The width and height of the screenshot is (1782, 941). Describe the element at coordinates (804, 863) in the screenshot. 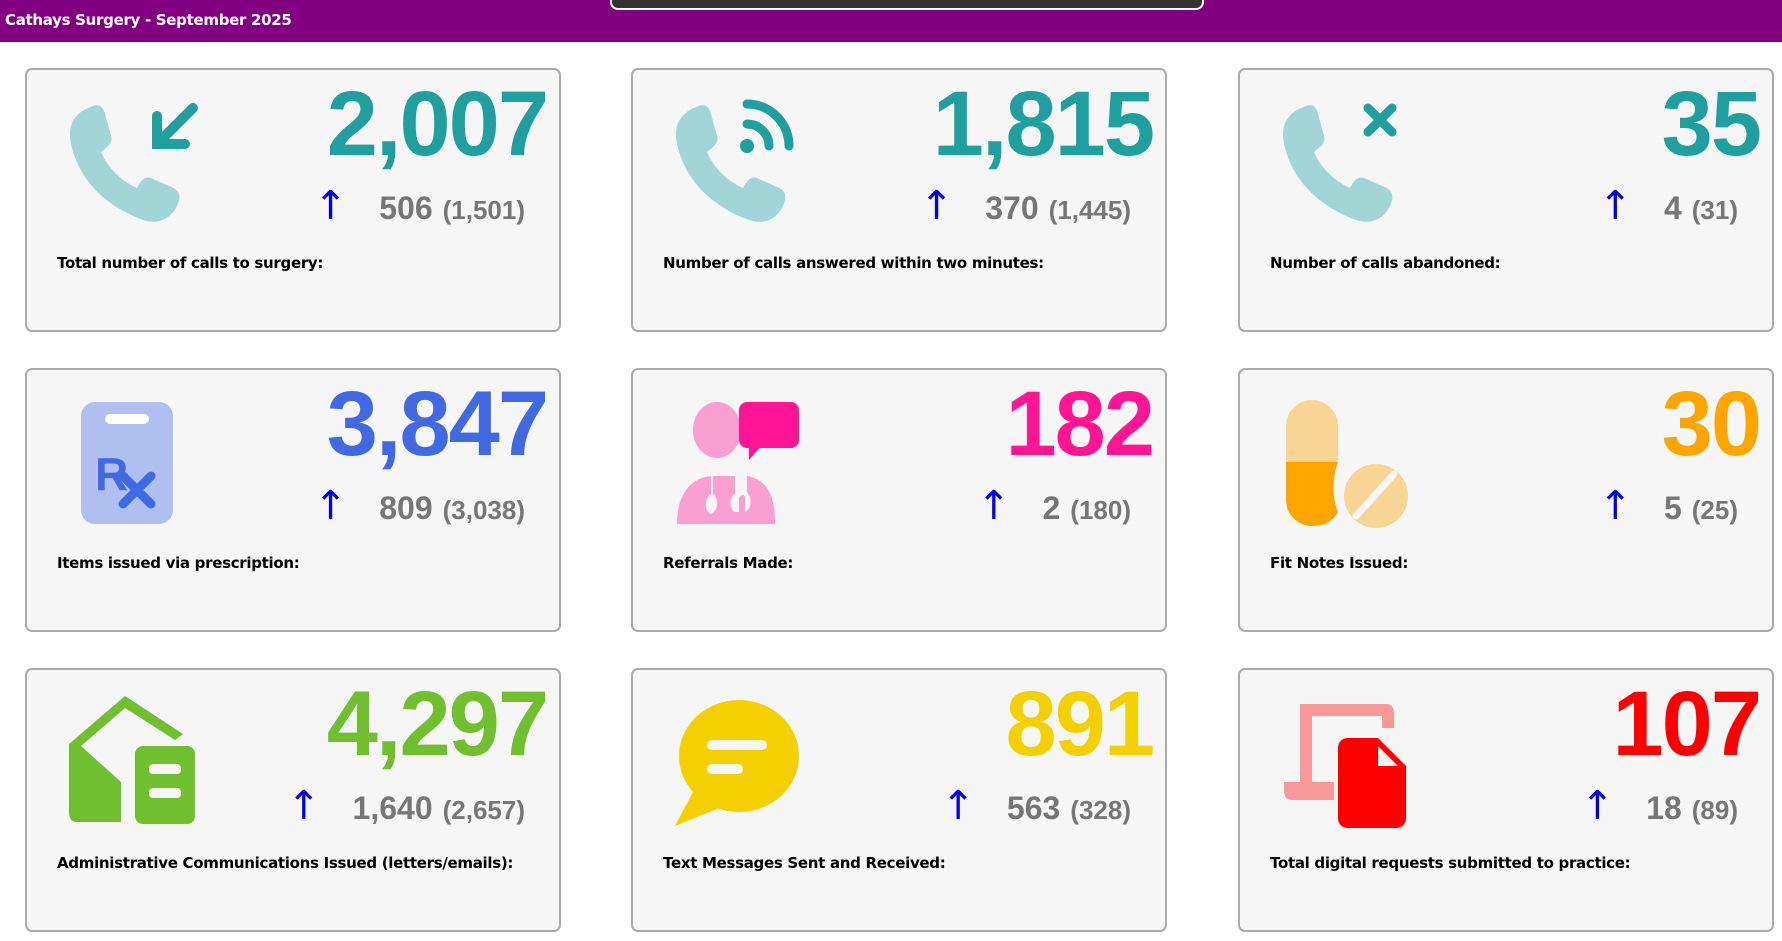

I see `stat-label: Text Messages Sent and Received:` at that location.